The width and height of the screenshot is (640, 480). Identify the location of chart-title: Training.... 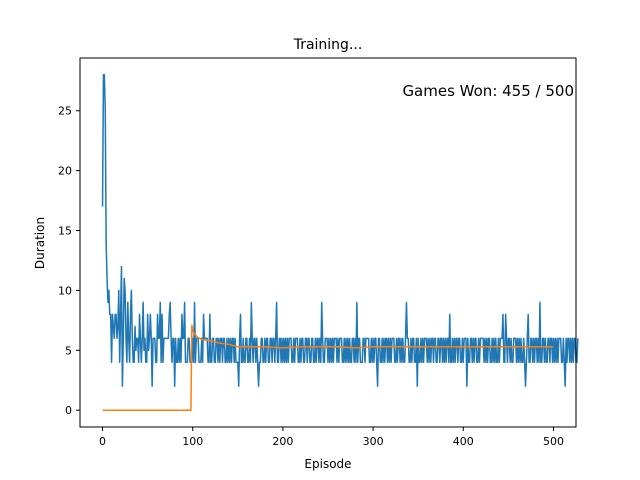
(328, 45).